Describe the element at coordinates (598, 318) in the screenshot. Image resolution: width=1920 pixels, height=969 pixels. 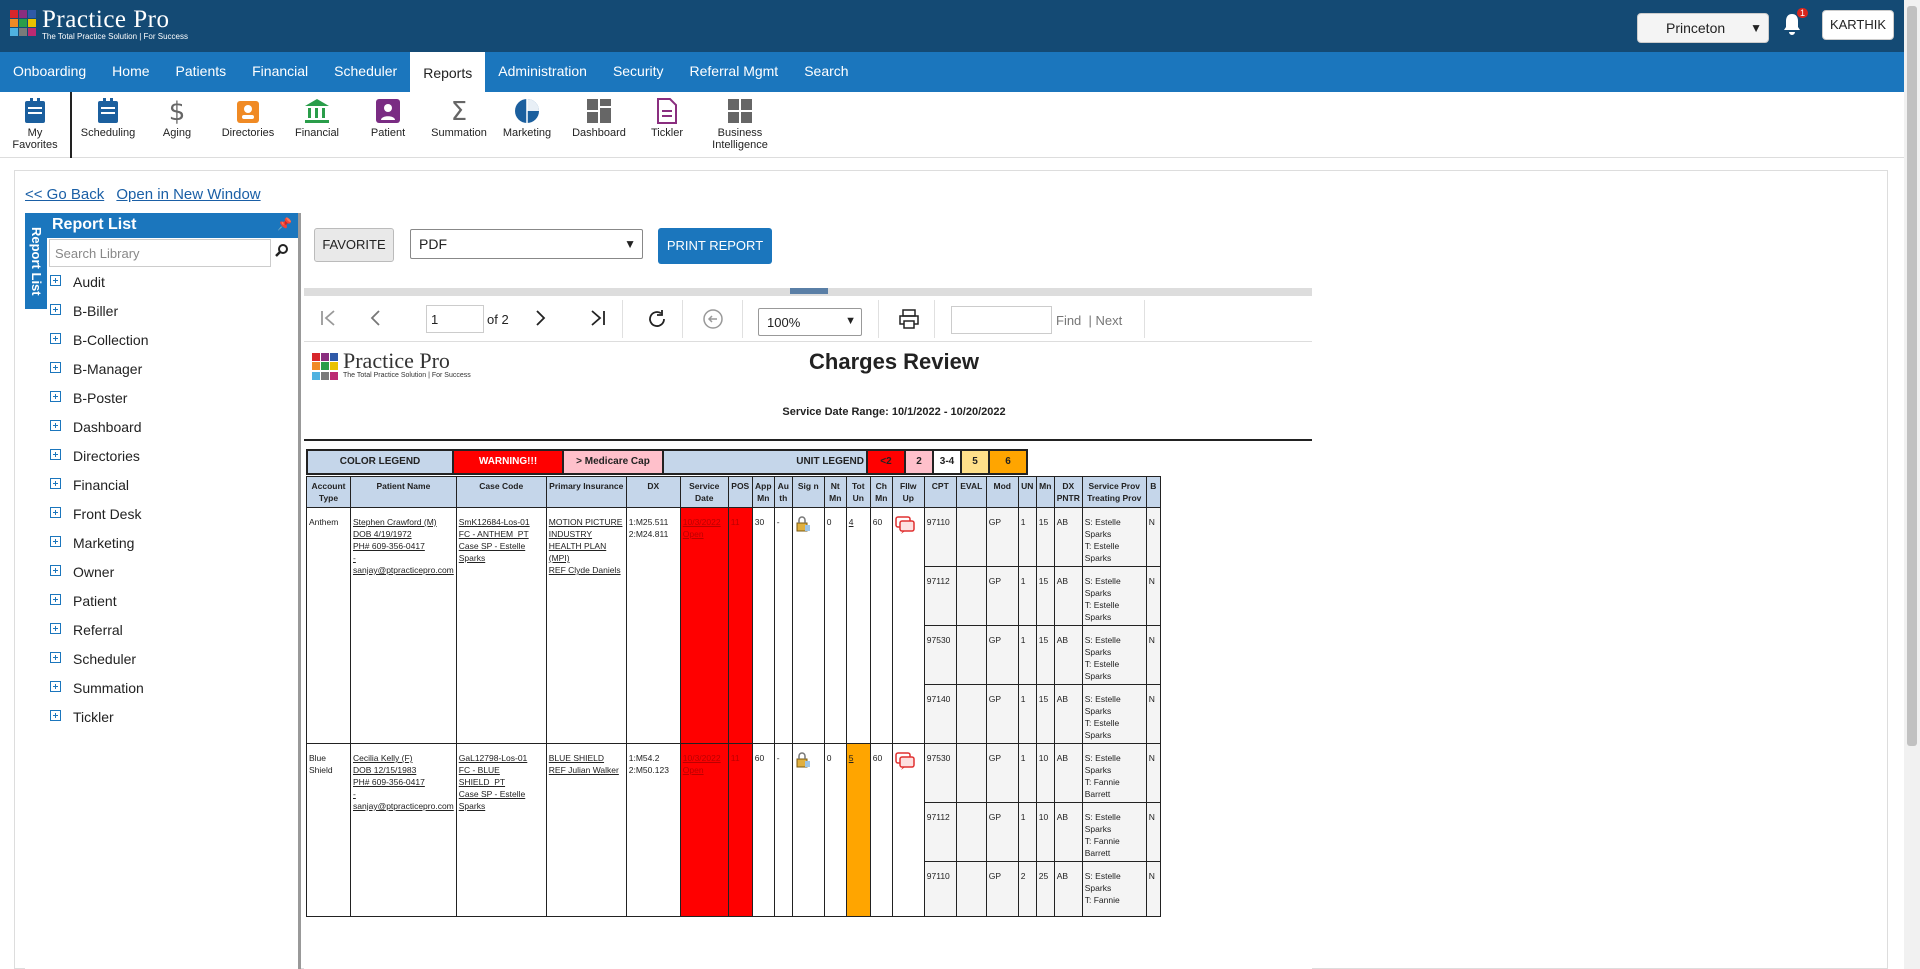
I see `last-page-icon` at that location.